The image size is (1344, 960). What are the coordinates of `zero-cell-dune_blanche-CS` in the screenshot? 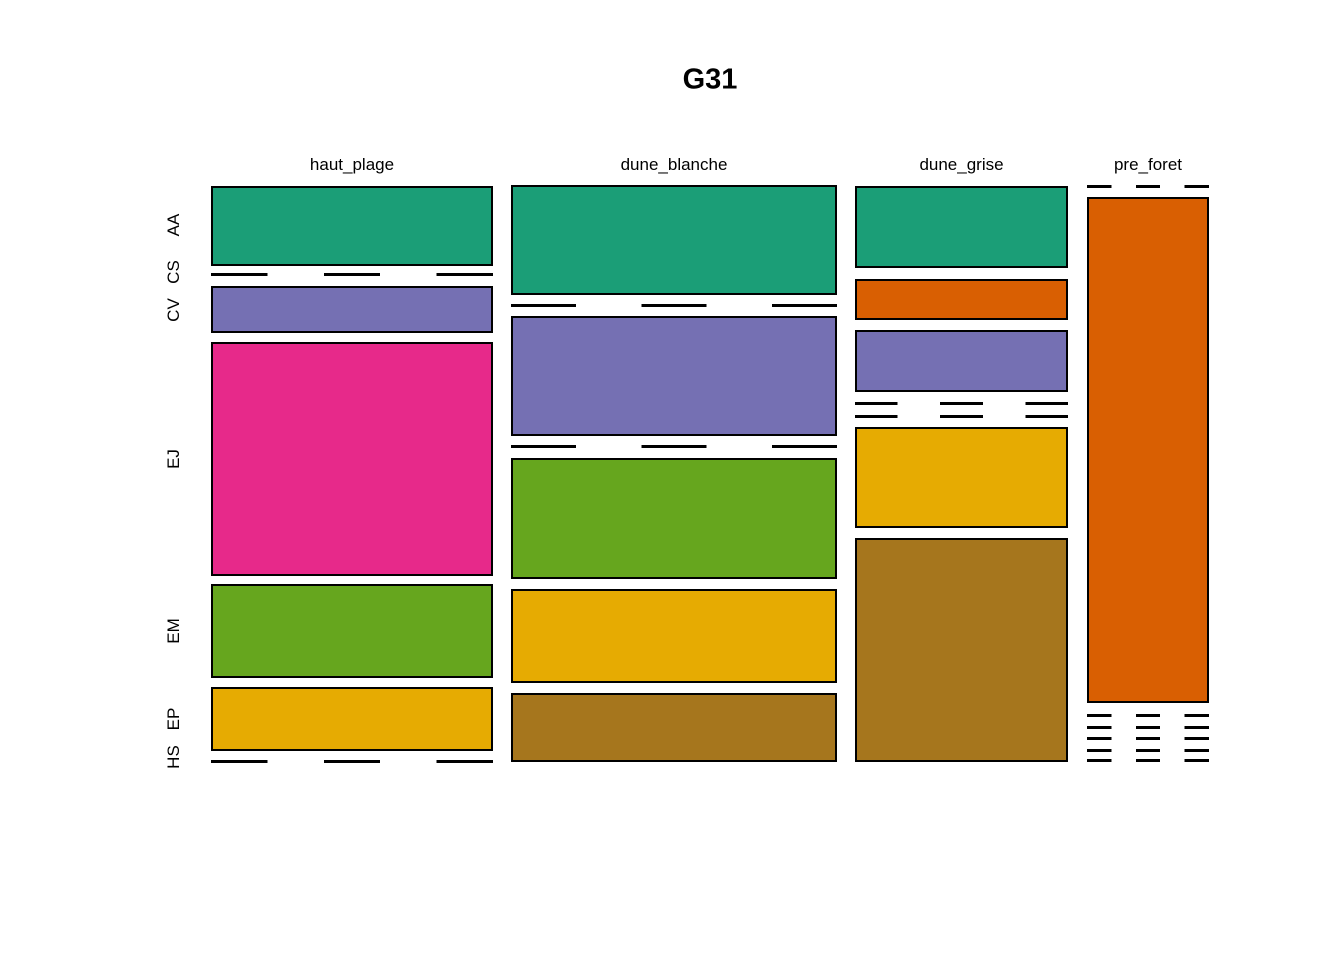 It's located at (674, 305).